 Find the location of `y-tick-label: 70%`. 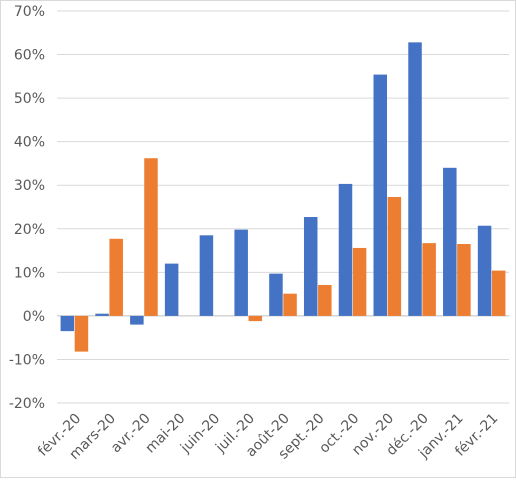

y-tick-label: 70% is located at coordinates (29, 12).